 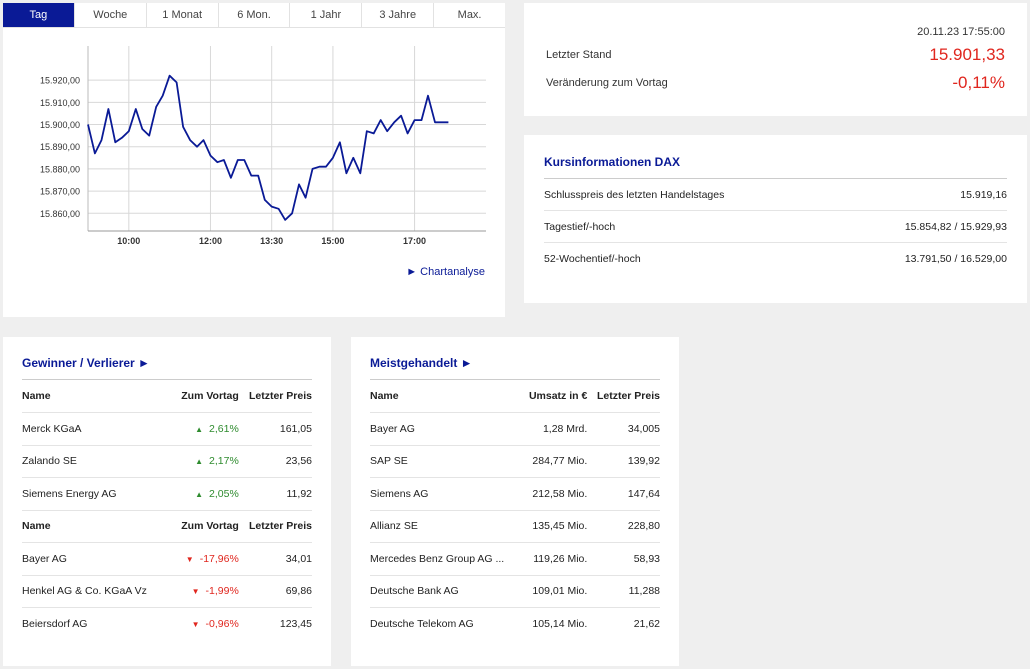 What do you see at coordinates (592, 259) in the screenshot?
I see `info-label: 52-Wochentief/-hoch` at bounding box center [592, 259].